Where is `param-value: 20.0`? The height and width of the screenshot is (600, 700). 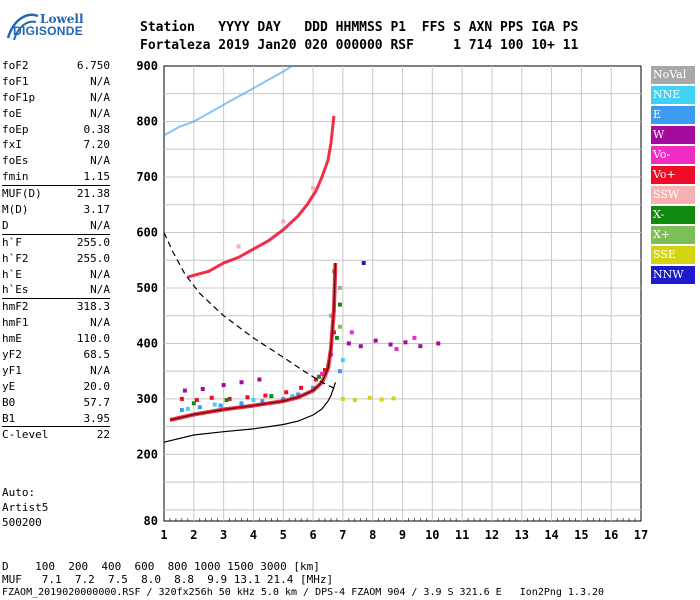
param-value: 20.0 is located at coordinates (97, 386).